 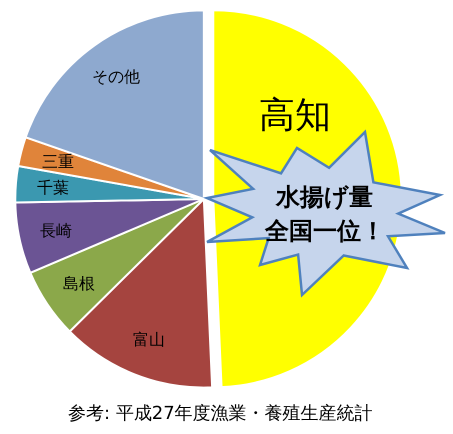 I want to click on slice-label: 島根, so click(x=79, y=283).